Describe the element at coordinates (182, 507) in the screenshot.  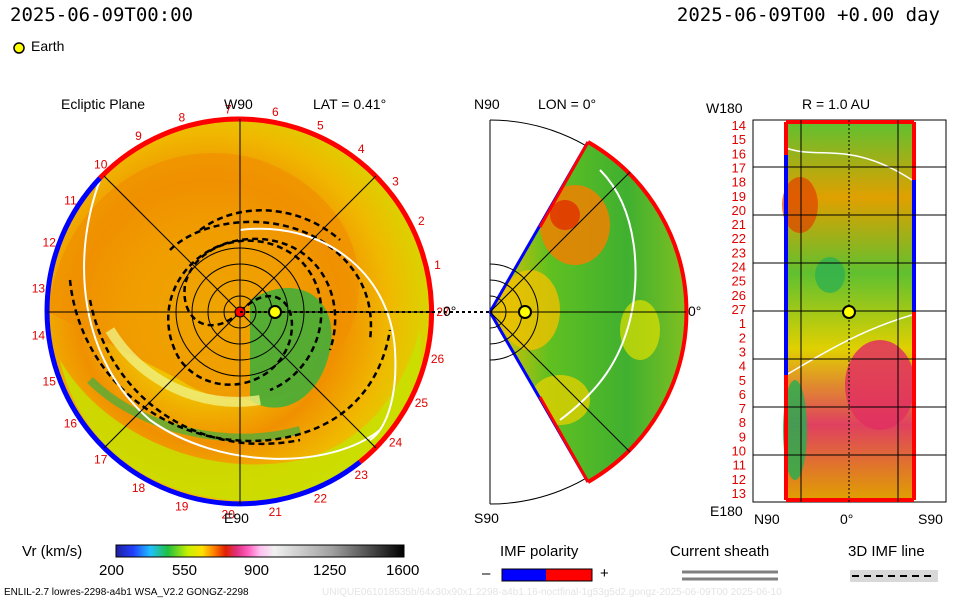
I see `carrington-label: 19` at that location.